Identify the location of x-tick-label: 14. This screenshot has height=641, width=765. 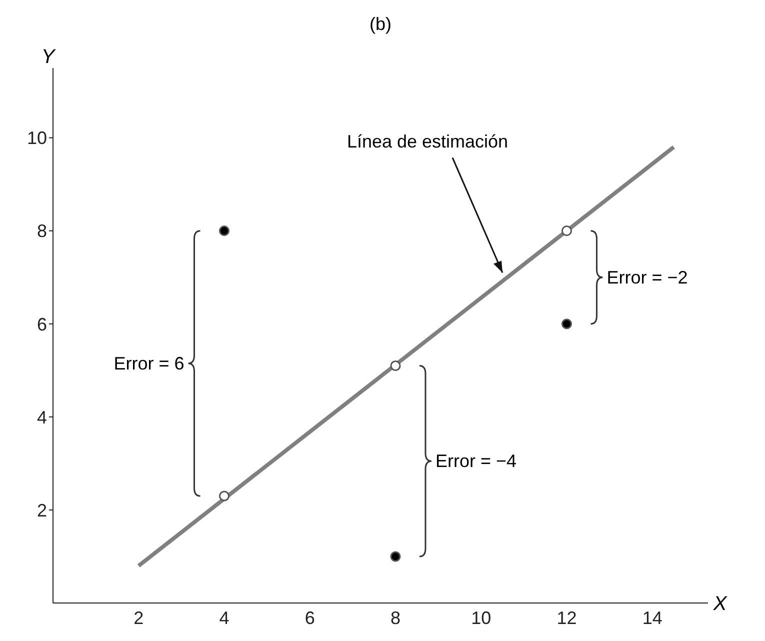
(652, 618).